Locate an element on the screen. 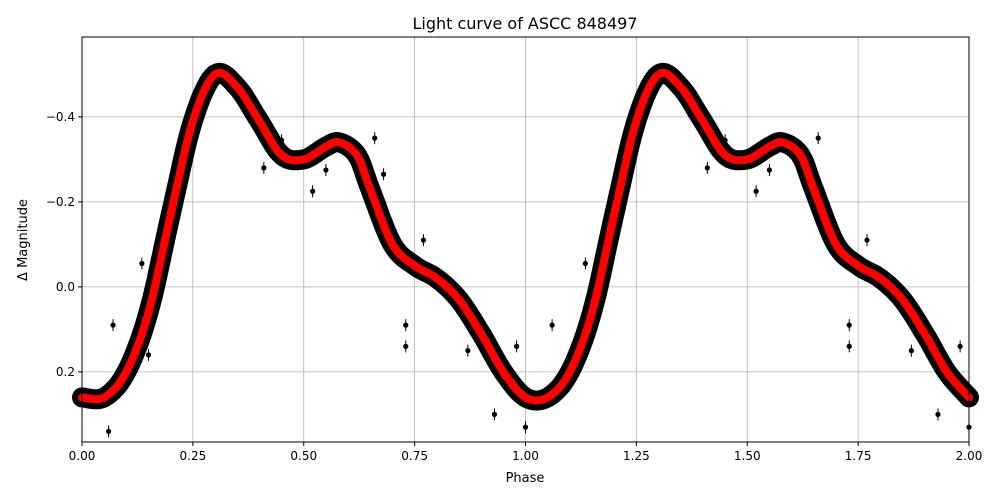 Image resolution: width=1000 pixels, height=504 pixels. y-tick-label: −0.2 is located at coordinates (60, 202).